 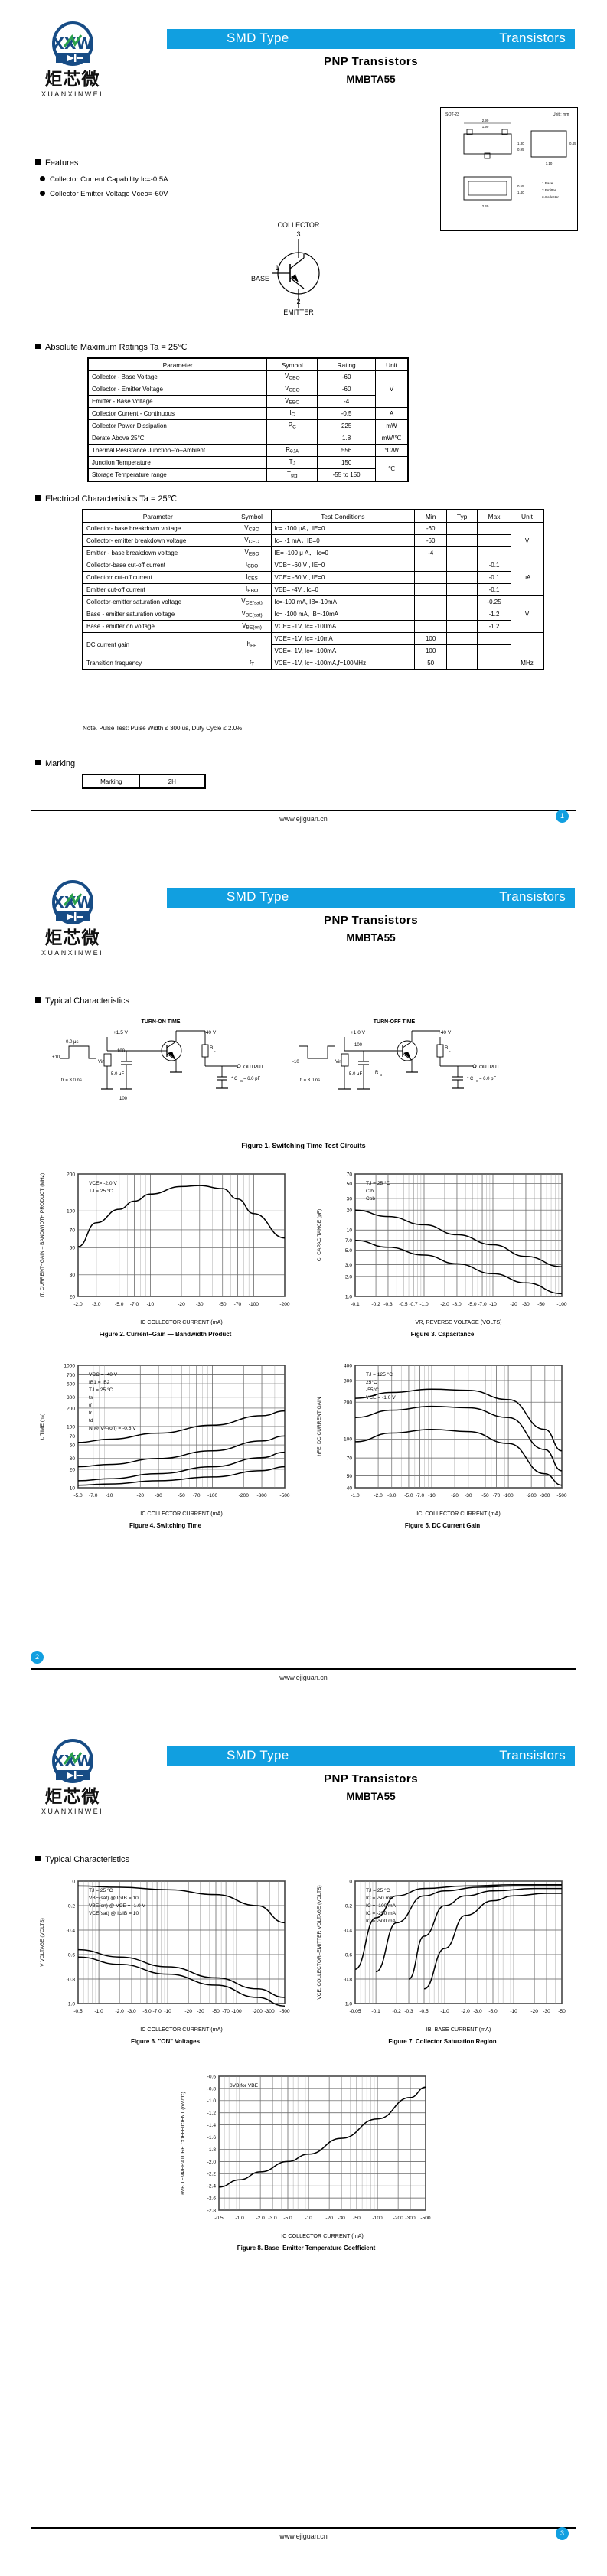 I want to click on rating-cell: 1.8, so click(x=347, y=438).